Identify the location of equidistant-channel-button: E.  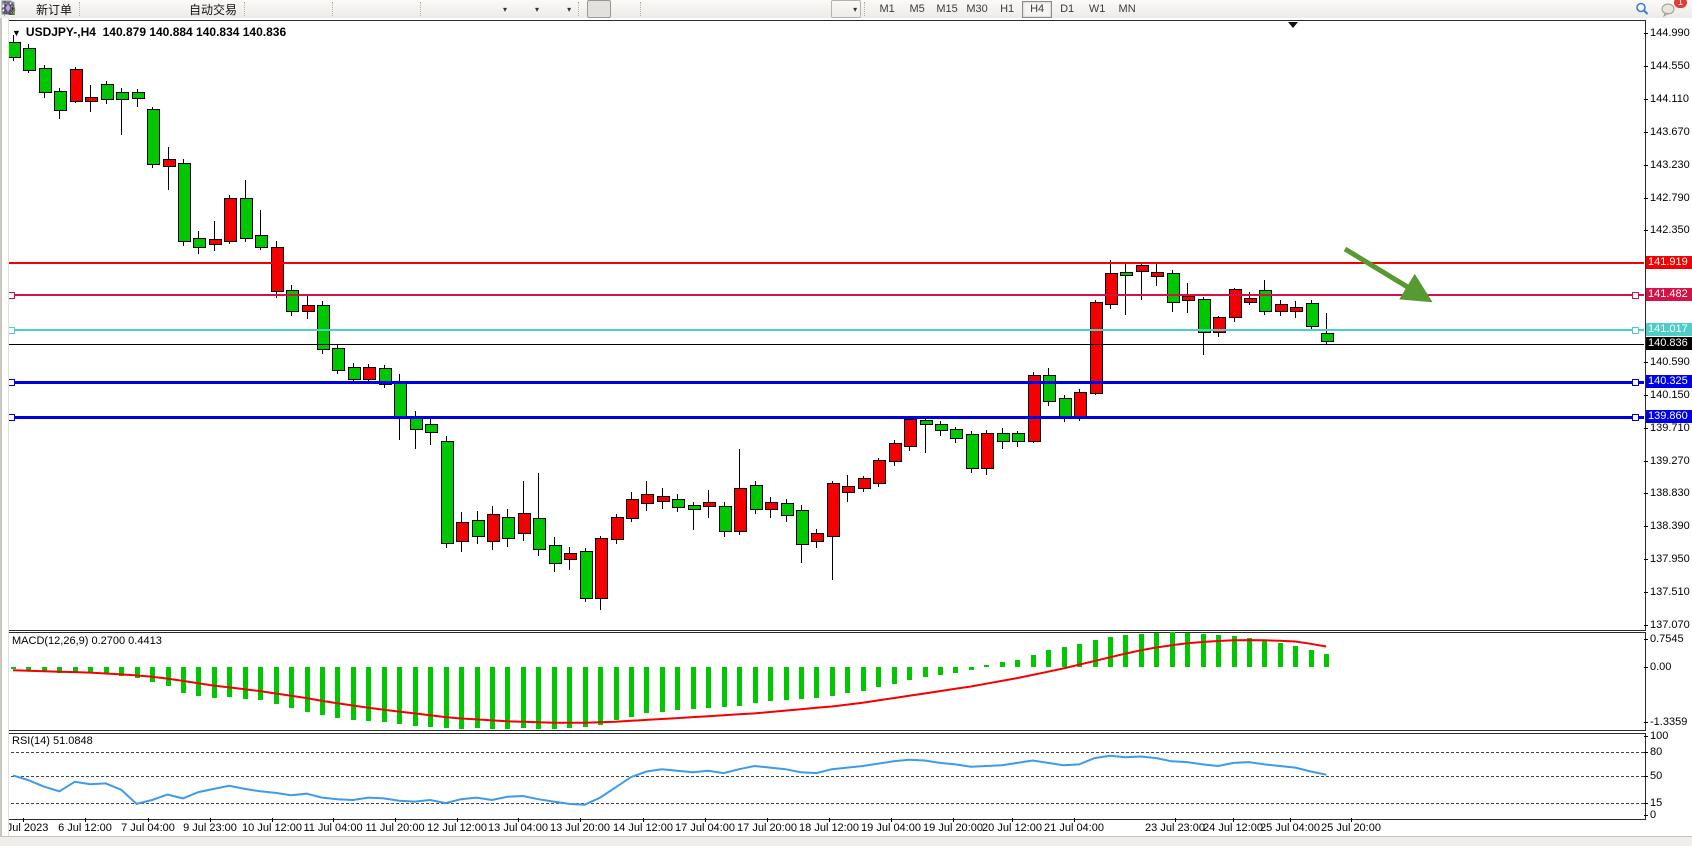
(376, 9).